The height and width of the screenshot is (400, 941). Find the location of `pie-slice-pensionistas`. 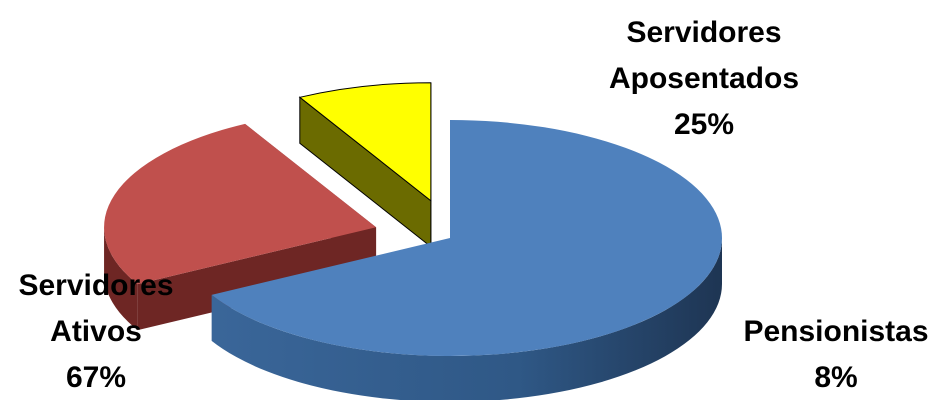

pie-slice-pensionistas is located at coordinates (365, 142).